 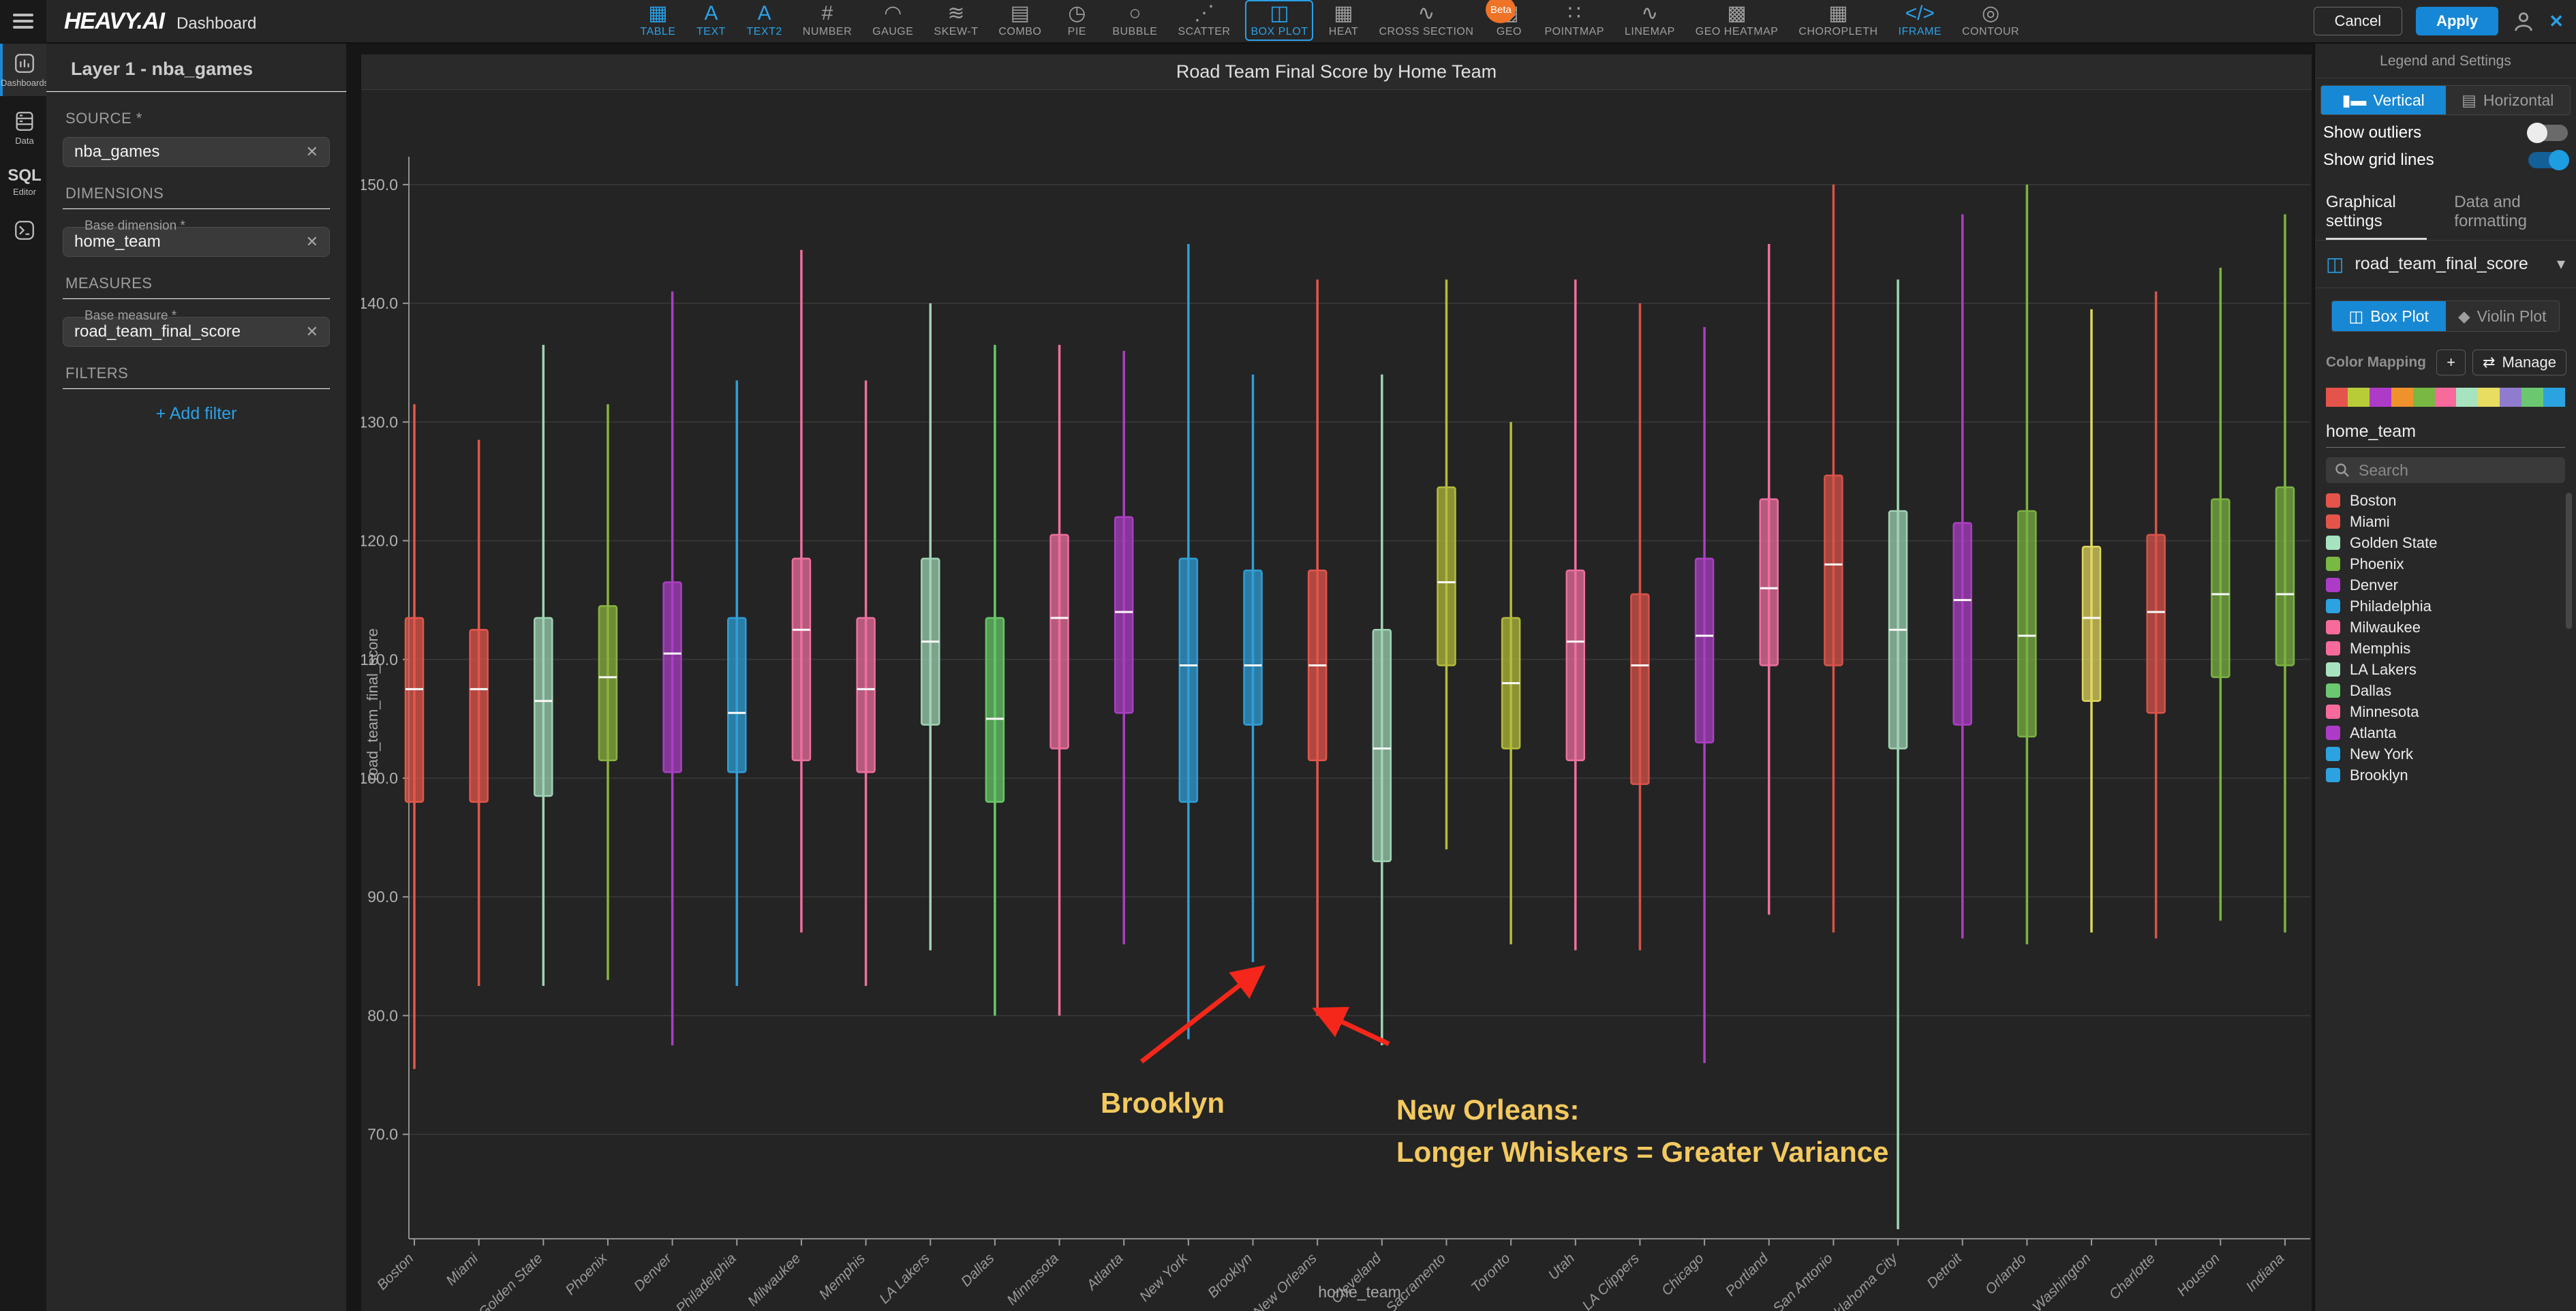 What do you see at coordinates (658, 20) in the screenshot?
I see `chart-type-table: ▦ TABLE` at bounding box center [658, 20].